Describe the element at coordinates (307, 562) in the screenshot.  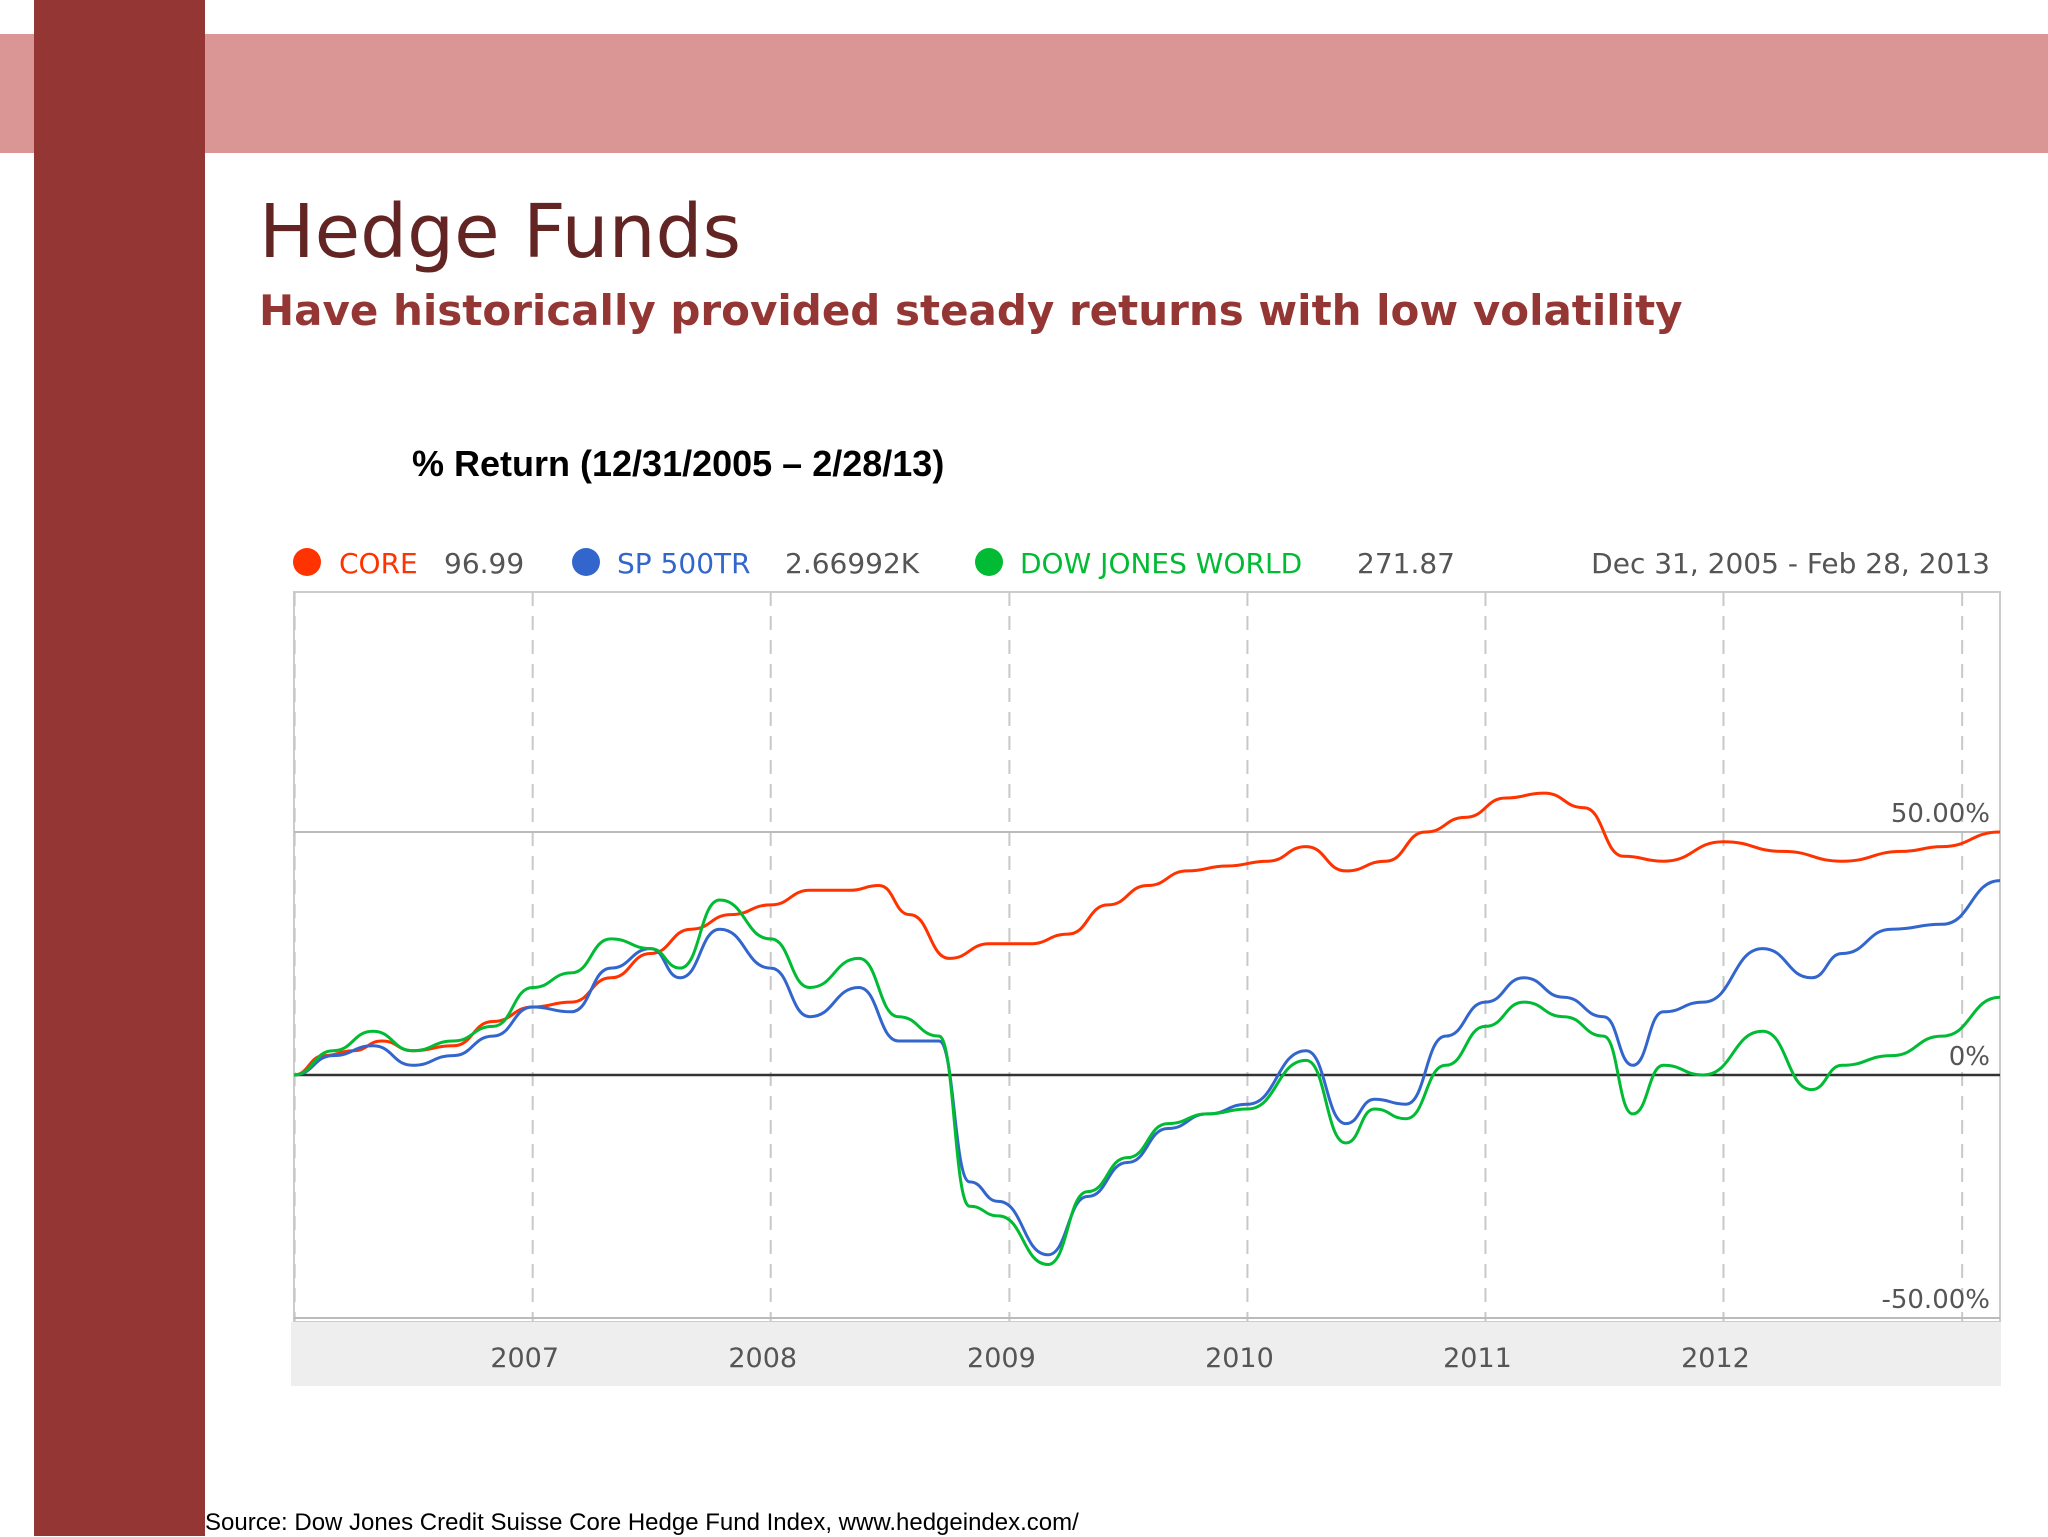
I see `legend-marker-core` at that location.